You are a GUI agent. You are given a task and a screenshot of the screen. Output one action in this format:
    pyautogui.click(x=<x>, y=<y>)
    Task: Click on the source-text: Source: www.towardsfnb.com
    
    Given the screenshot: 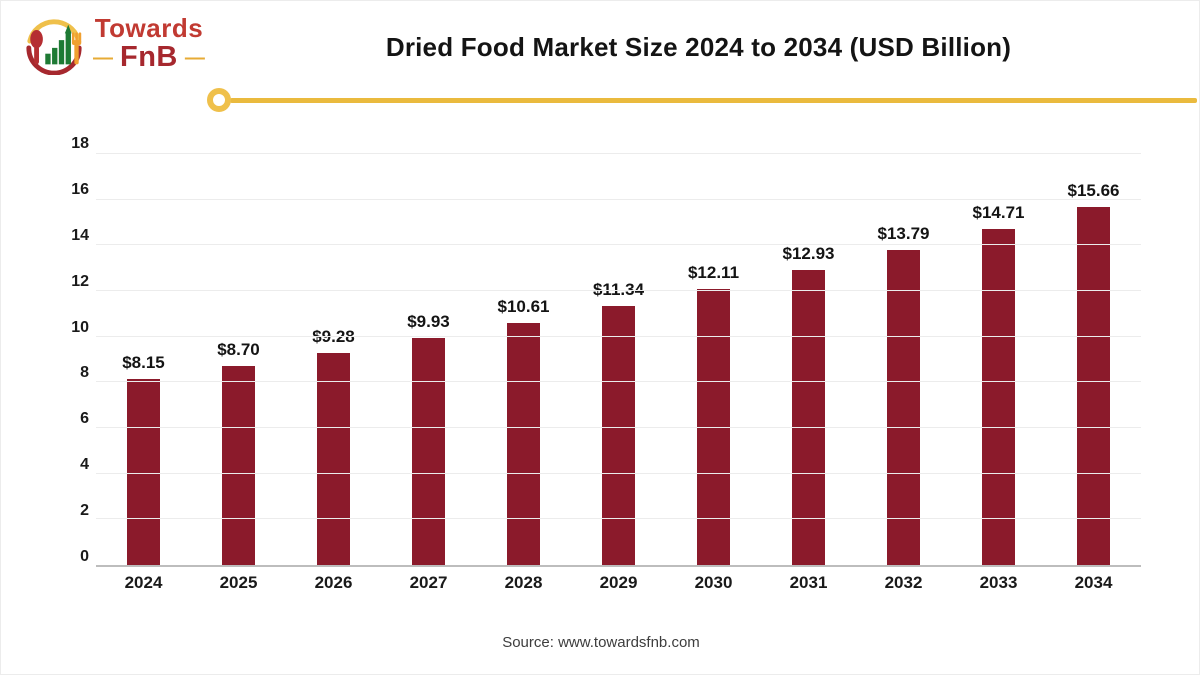 What is the action you would take?
    pyautogui.click(x=601, y=642)
    